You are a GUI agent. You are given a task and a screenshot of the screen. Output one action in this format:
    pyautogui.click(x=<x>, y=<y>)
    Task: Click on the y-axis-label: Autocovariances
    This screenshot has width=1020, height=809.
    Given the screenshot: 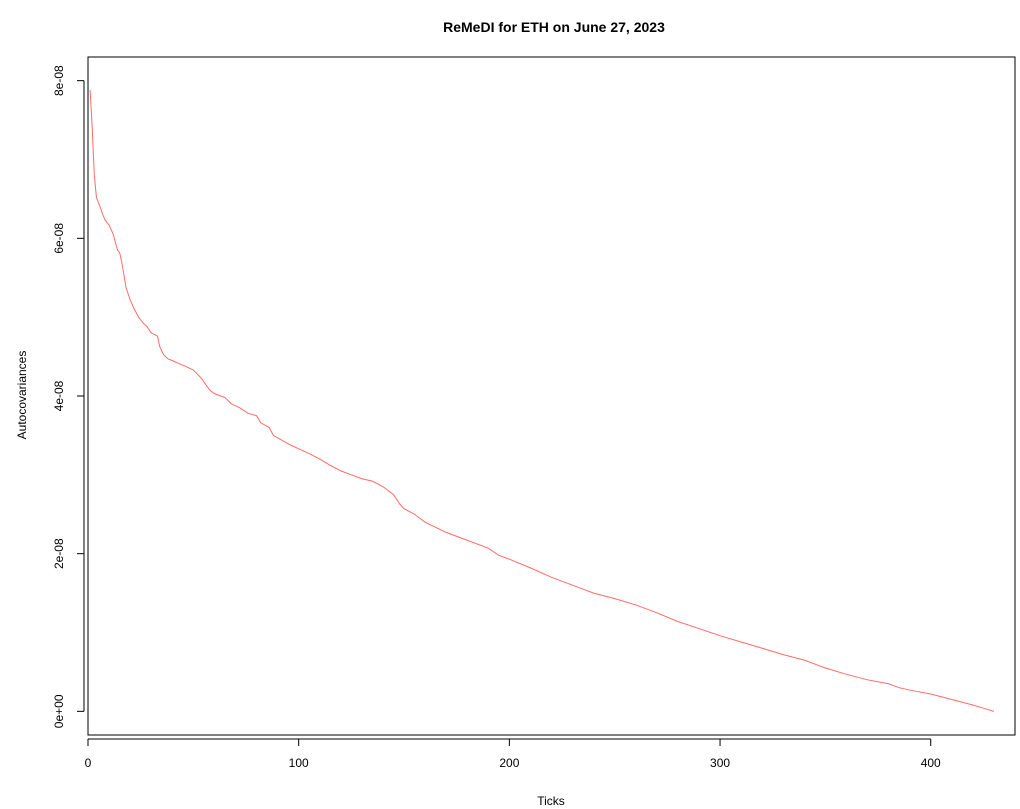 What is the action you would take?
    pyautogui.click(x=22, y=395)
    